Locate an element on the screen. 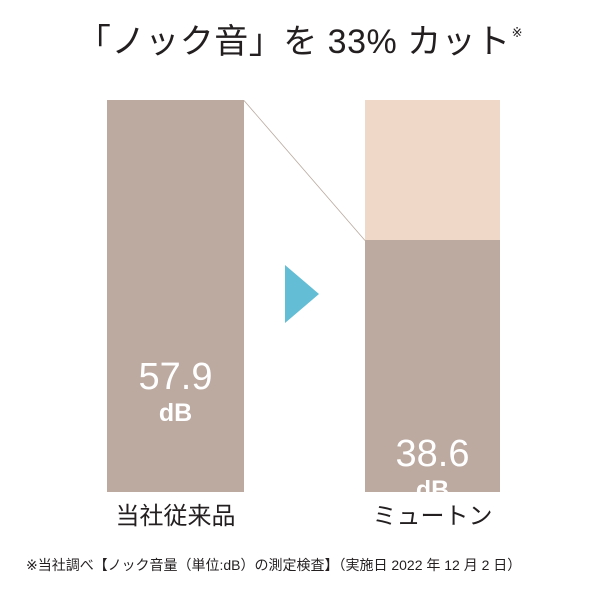 The width and height of the screenshot is (600, 600). bar-conventional-number: 57.9 is located at coordinates (175, 377).